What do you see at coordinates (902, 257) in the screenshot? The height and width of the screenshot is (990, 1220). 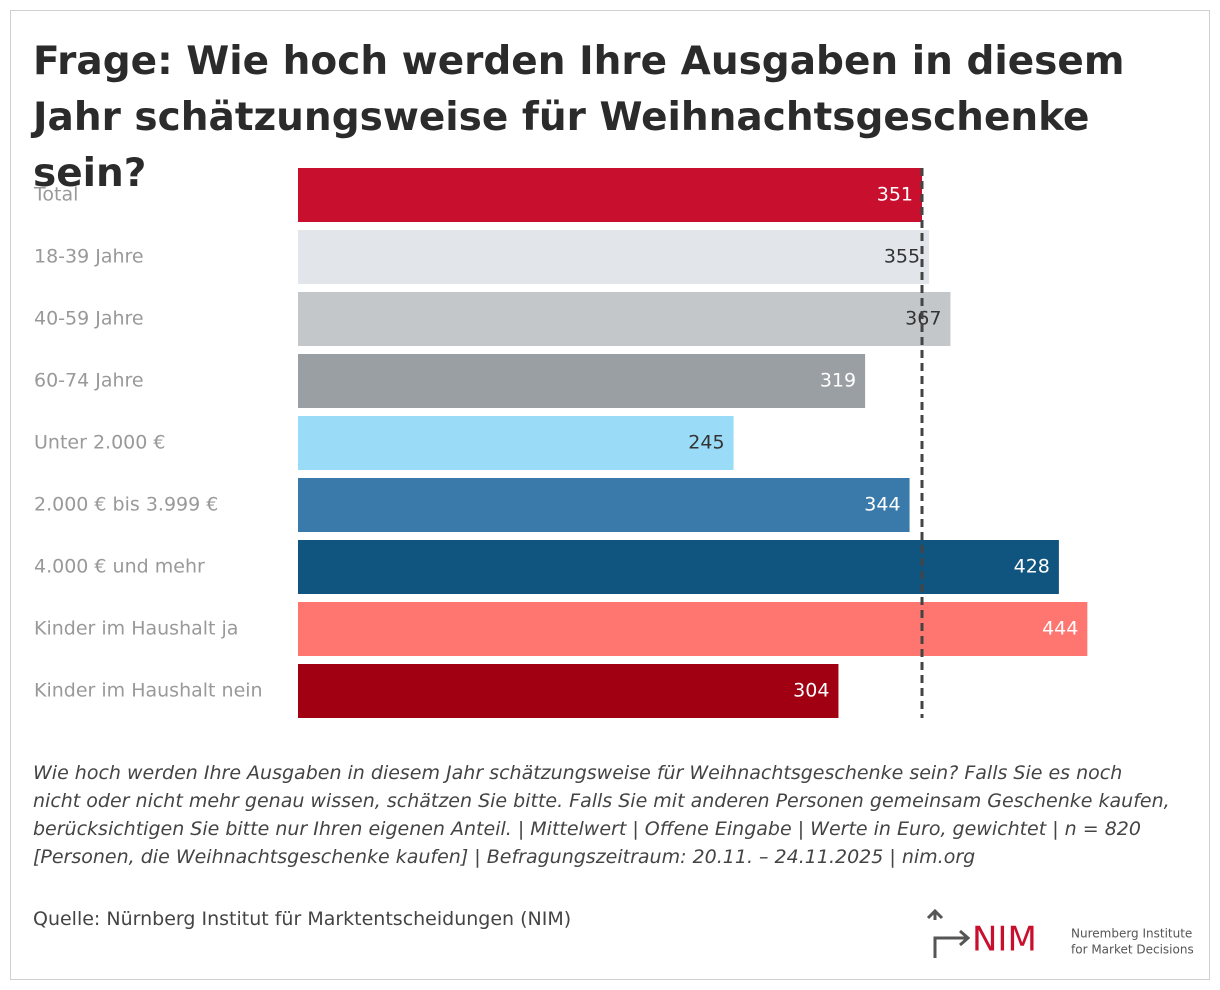 I see `value-label: 355` at bounding box center [902, 257].